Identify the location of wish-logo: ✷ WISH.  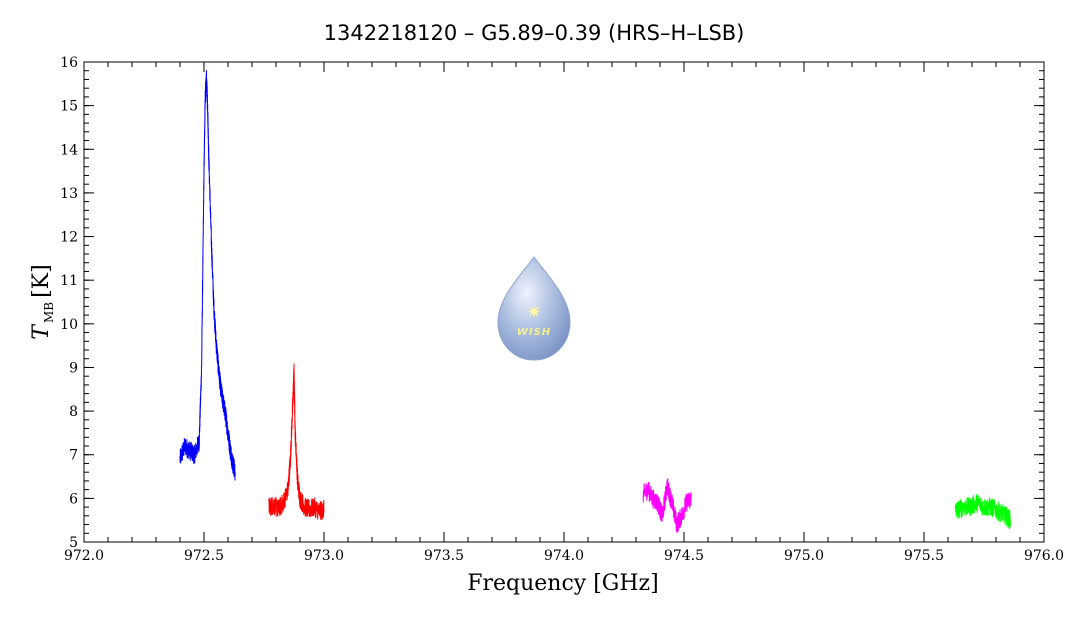
(534, 308).